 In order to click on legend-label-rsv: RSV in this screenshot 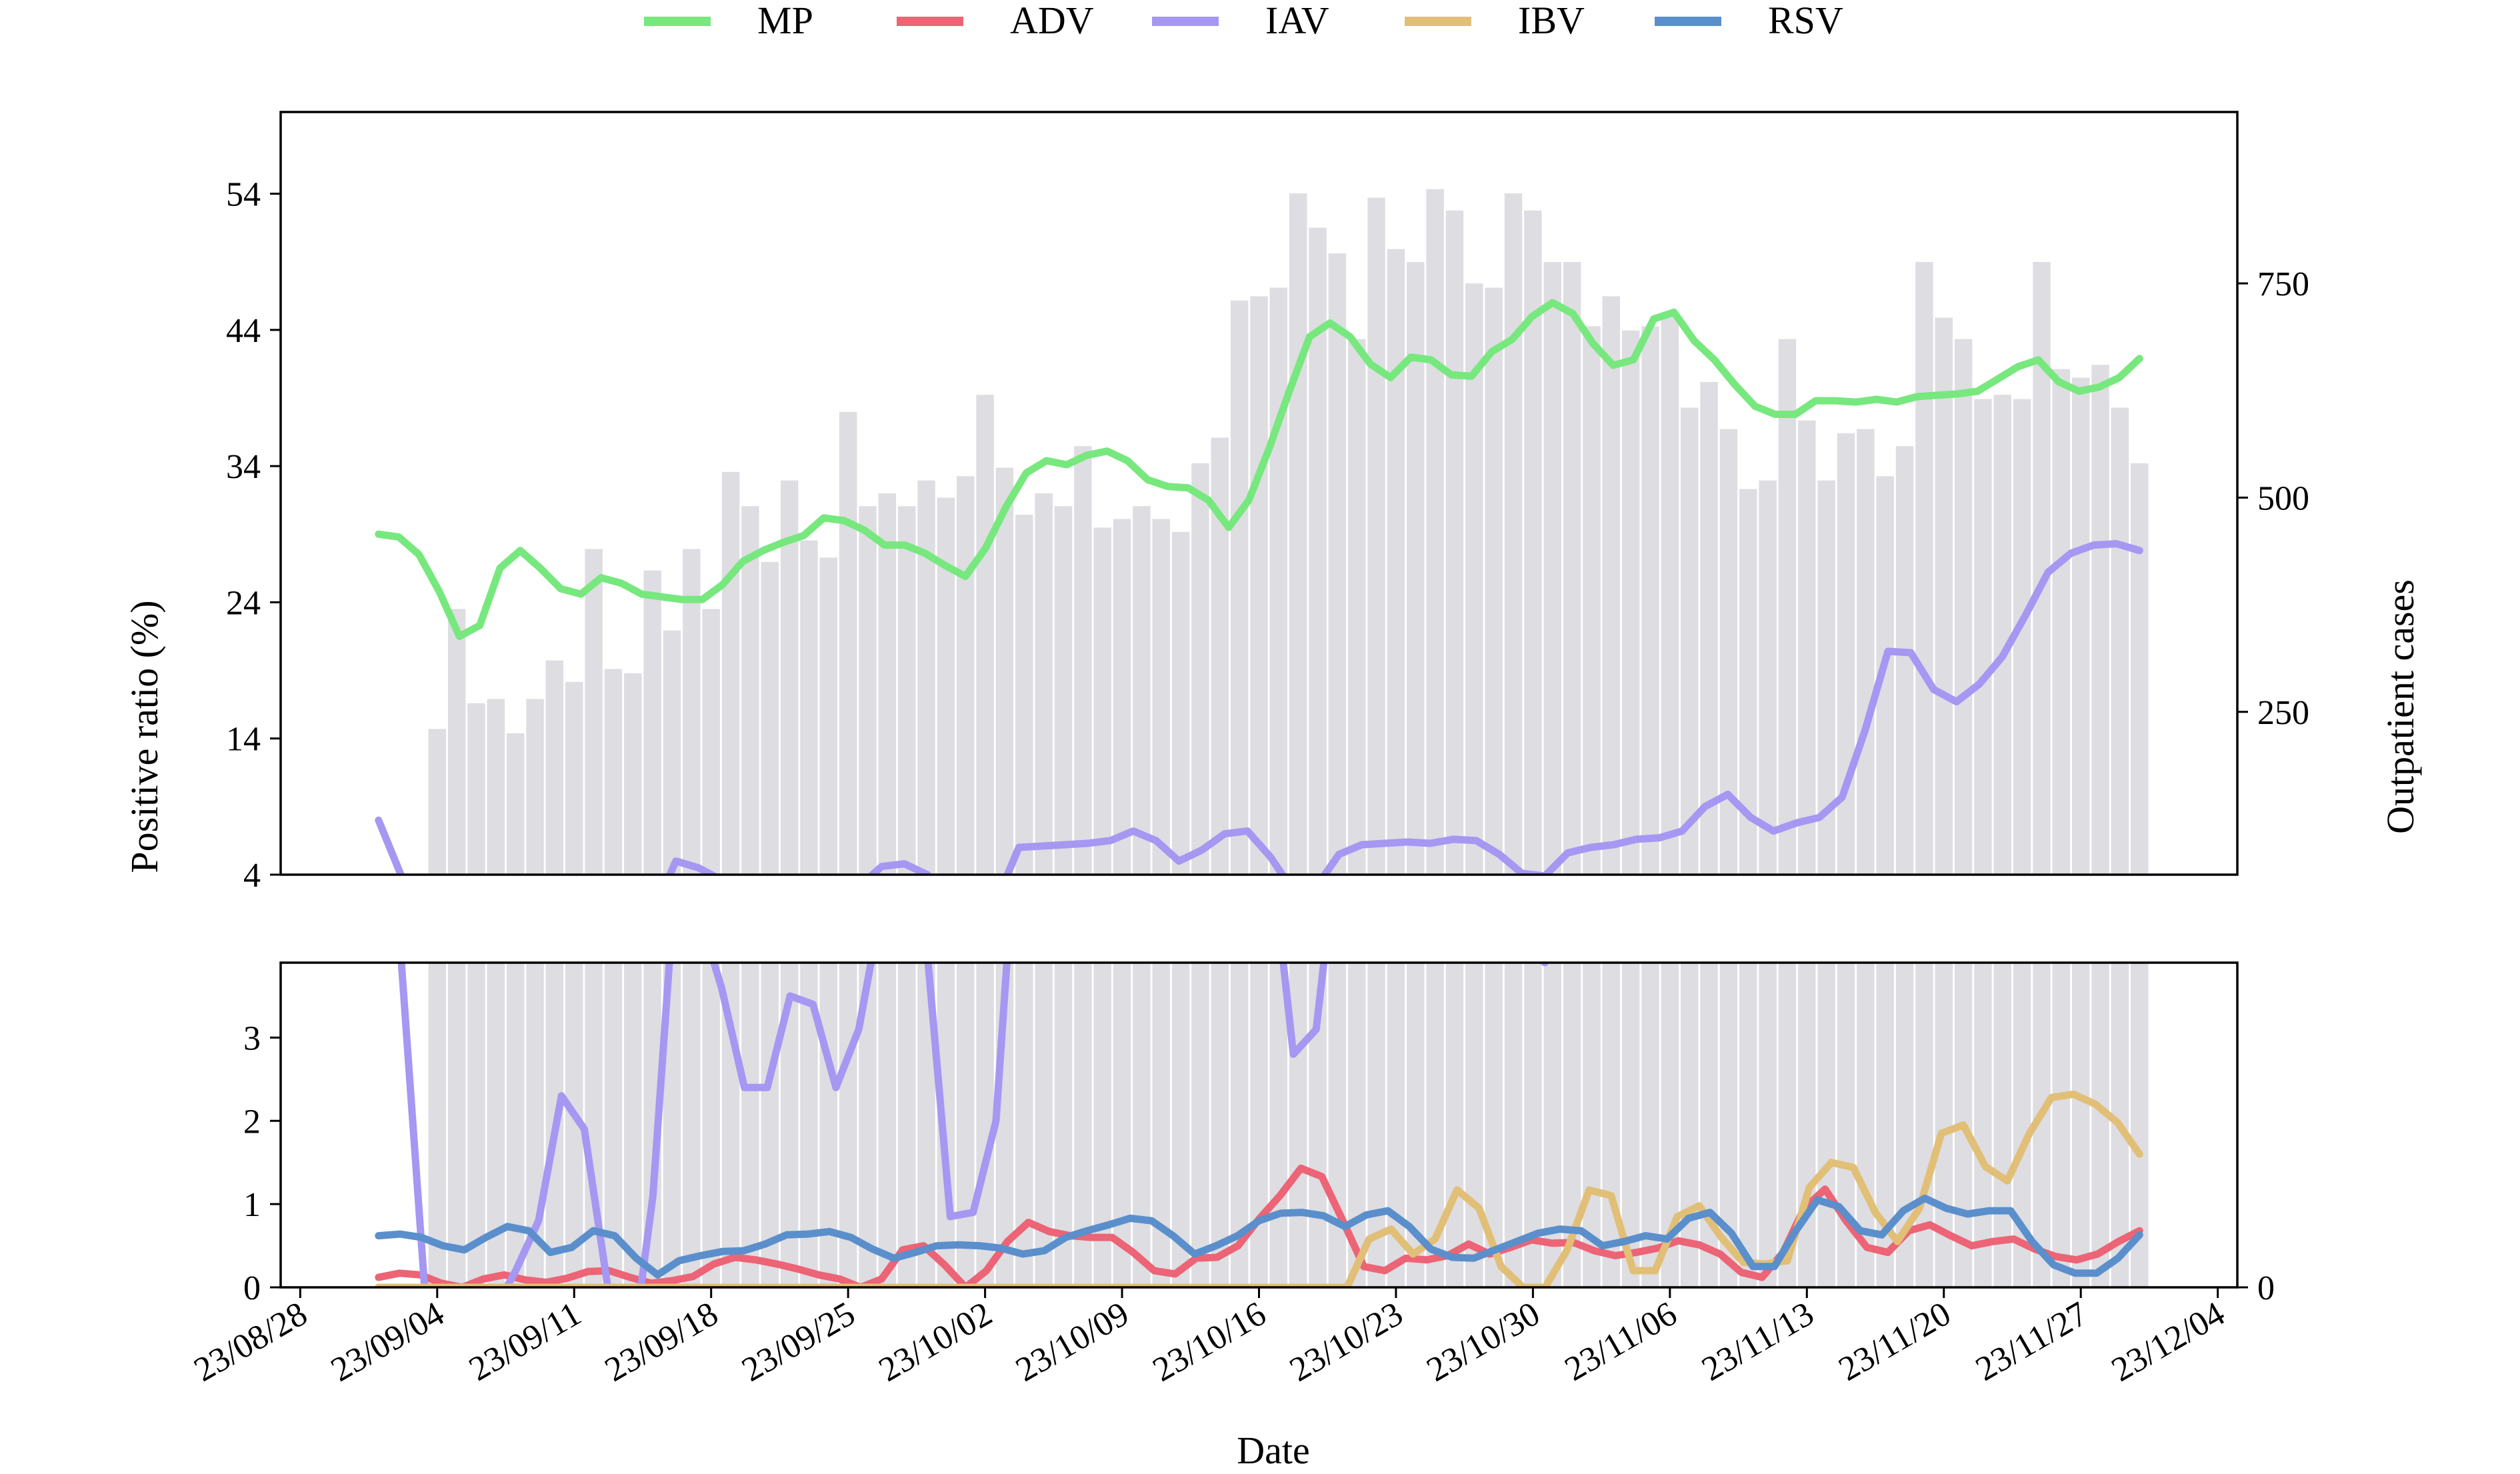, I will do `click(1805, 21)`.